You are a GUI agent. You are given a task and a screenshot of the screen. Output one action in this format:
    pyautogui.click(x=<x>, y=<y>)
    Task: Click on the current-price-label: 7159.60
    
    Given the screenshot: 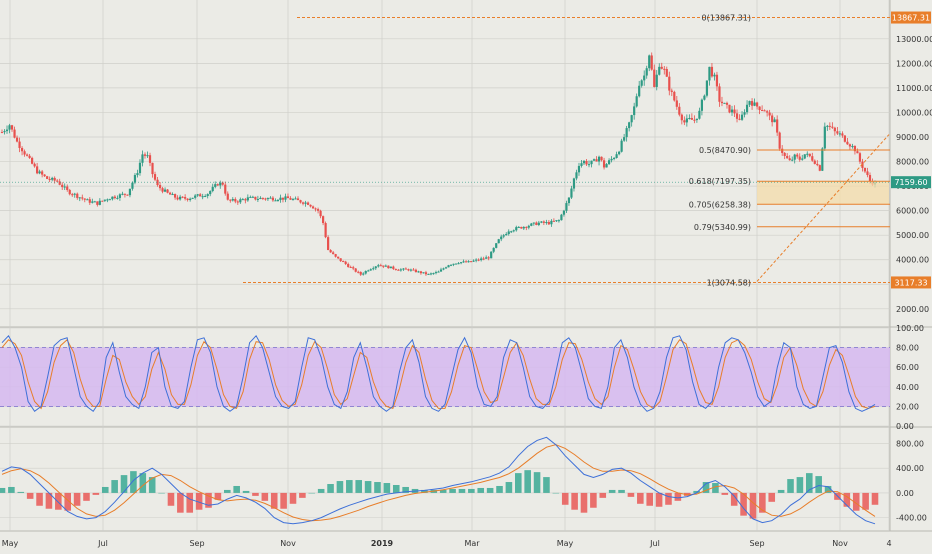 What is the action you would take?
    pyautogui.click(x=910, y=182)
    